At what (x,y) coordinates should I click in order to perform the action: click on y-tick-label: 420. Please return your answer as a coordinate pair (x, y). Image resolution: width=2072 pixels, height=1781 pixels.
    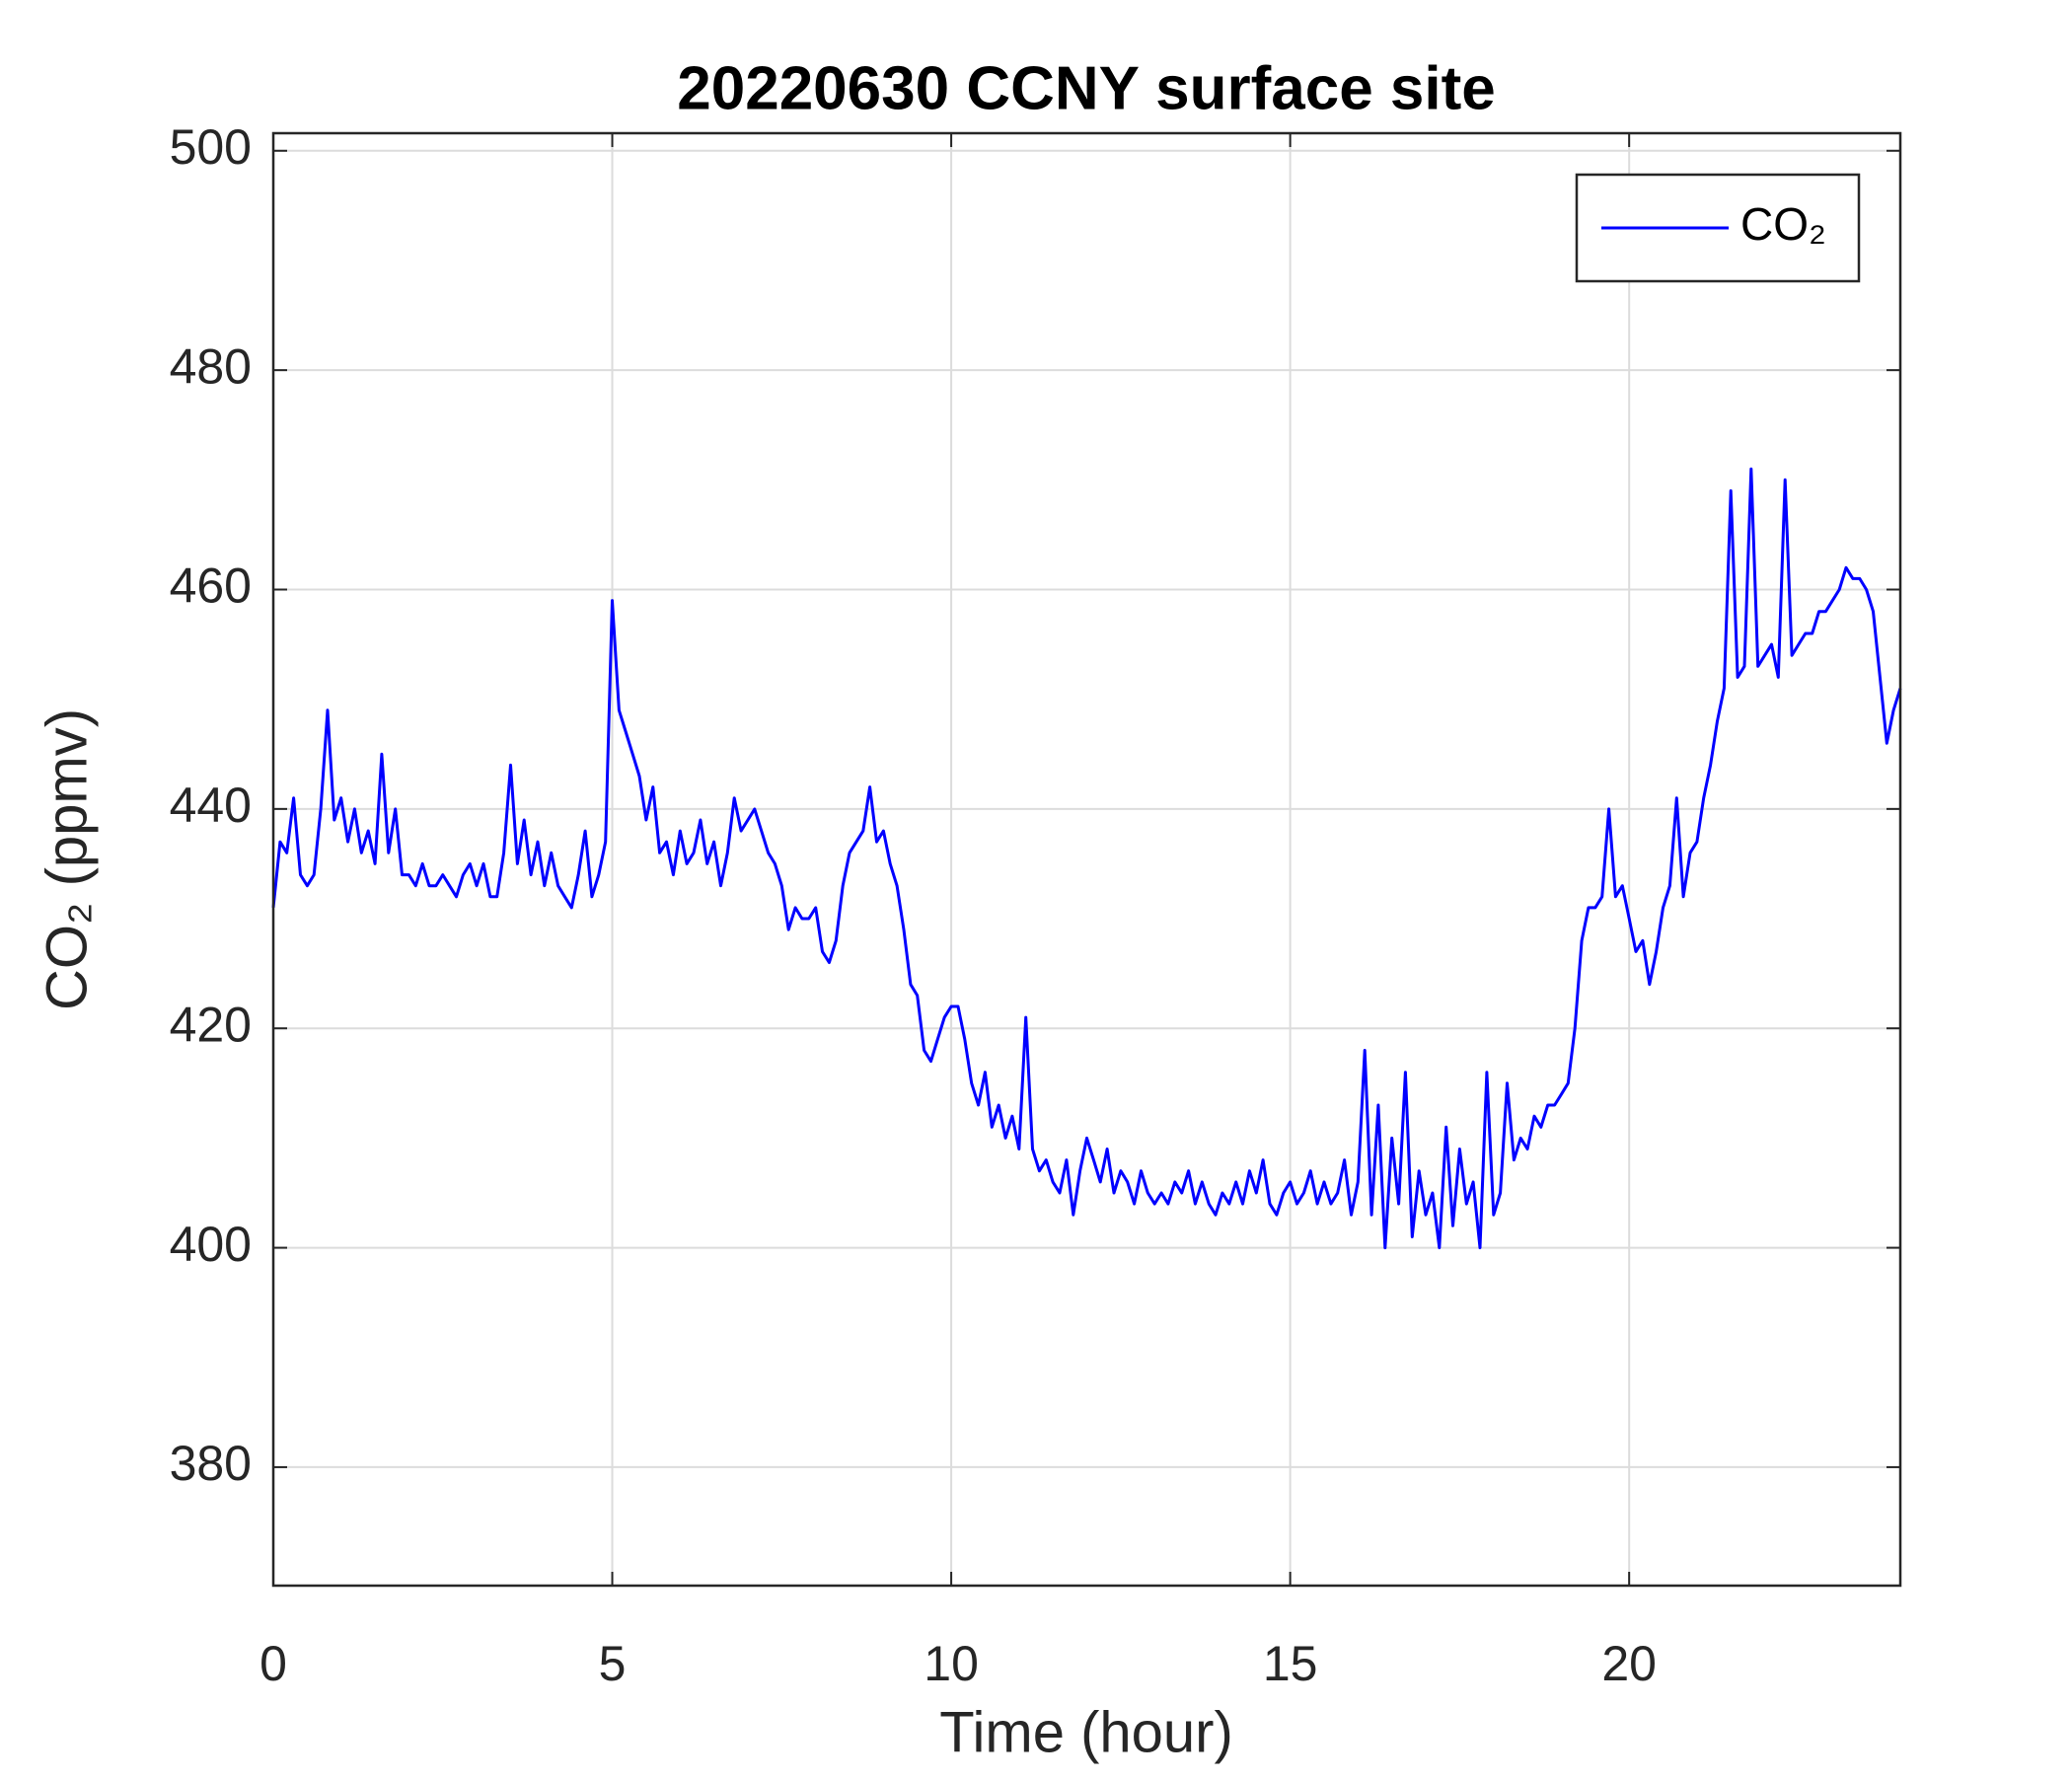
    Looking at the image, I should click on (211, 1024).